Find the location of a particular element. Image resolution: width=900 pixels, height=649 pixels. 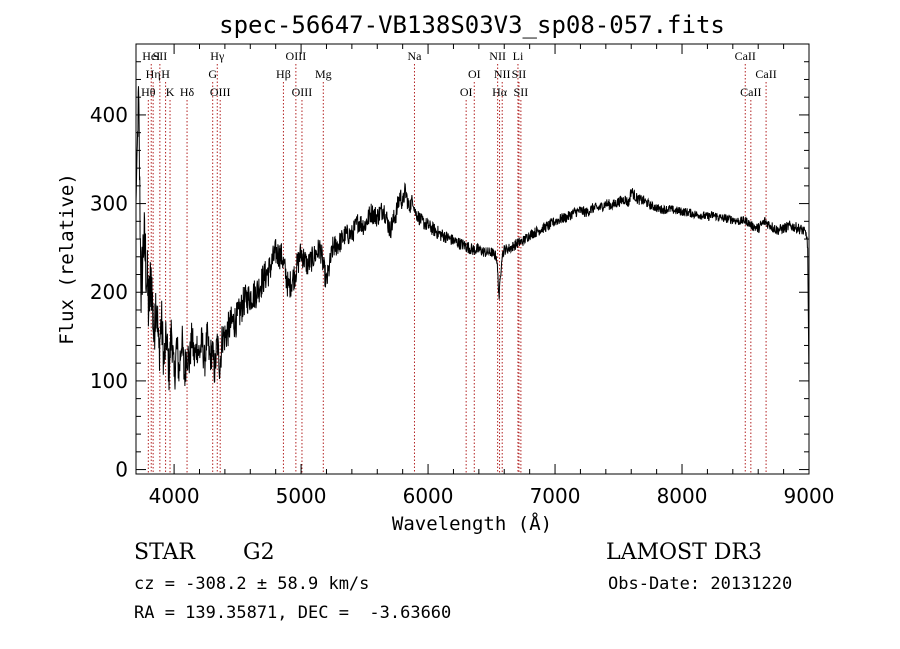

line-marker-label: H is located at coordinates (165, 74).